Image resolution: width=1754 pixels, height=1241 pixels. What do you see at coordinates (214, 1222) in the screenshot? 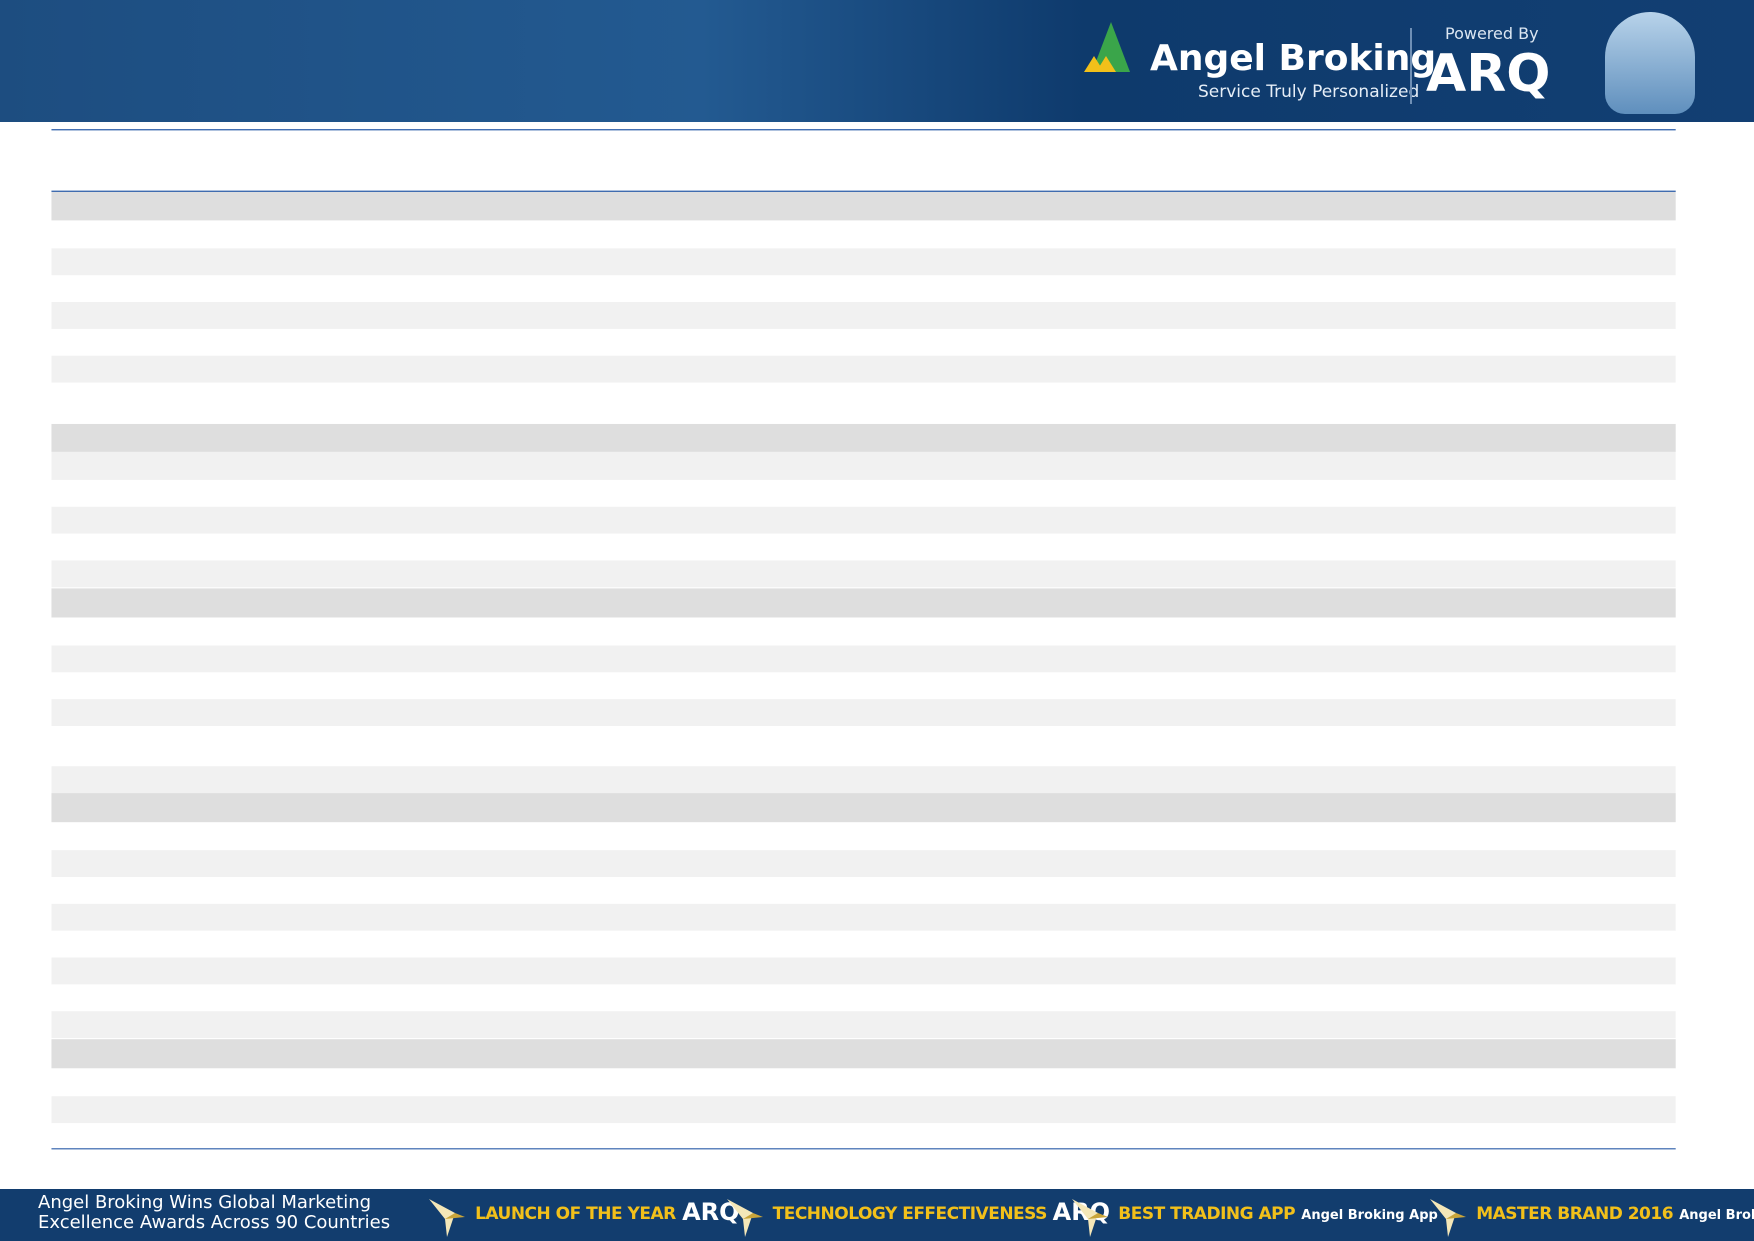
I see `headline-line: Excellence Awards Across 90 Countries` at bounding box center [214, 1222].